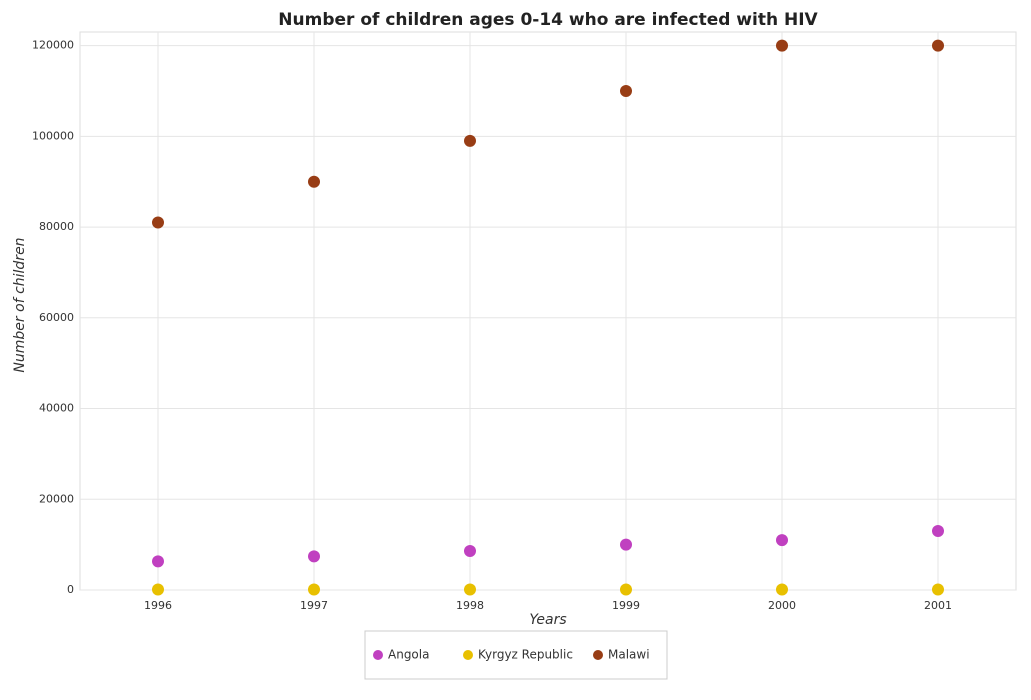  Describe the element at coordinates (56, 408) in the screenshot. I see `y-tick-label: 40000` at that location.